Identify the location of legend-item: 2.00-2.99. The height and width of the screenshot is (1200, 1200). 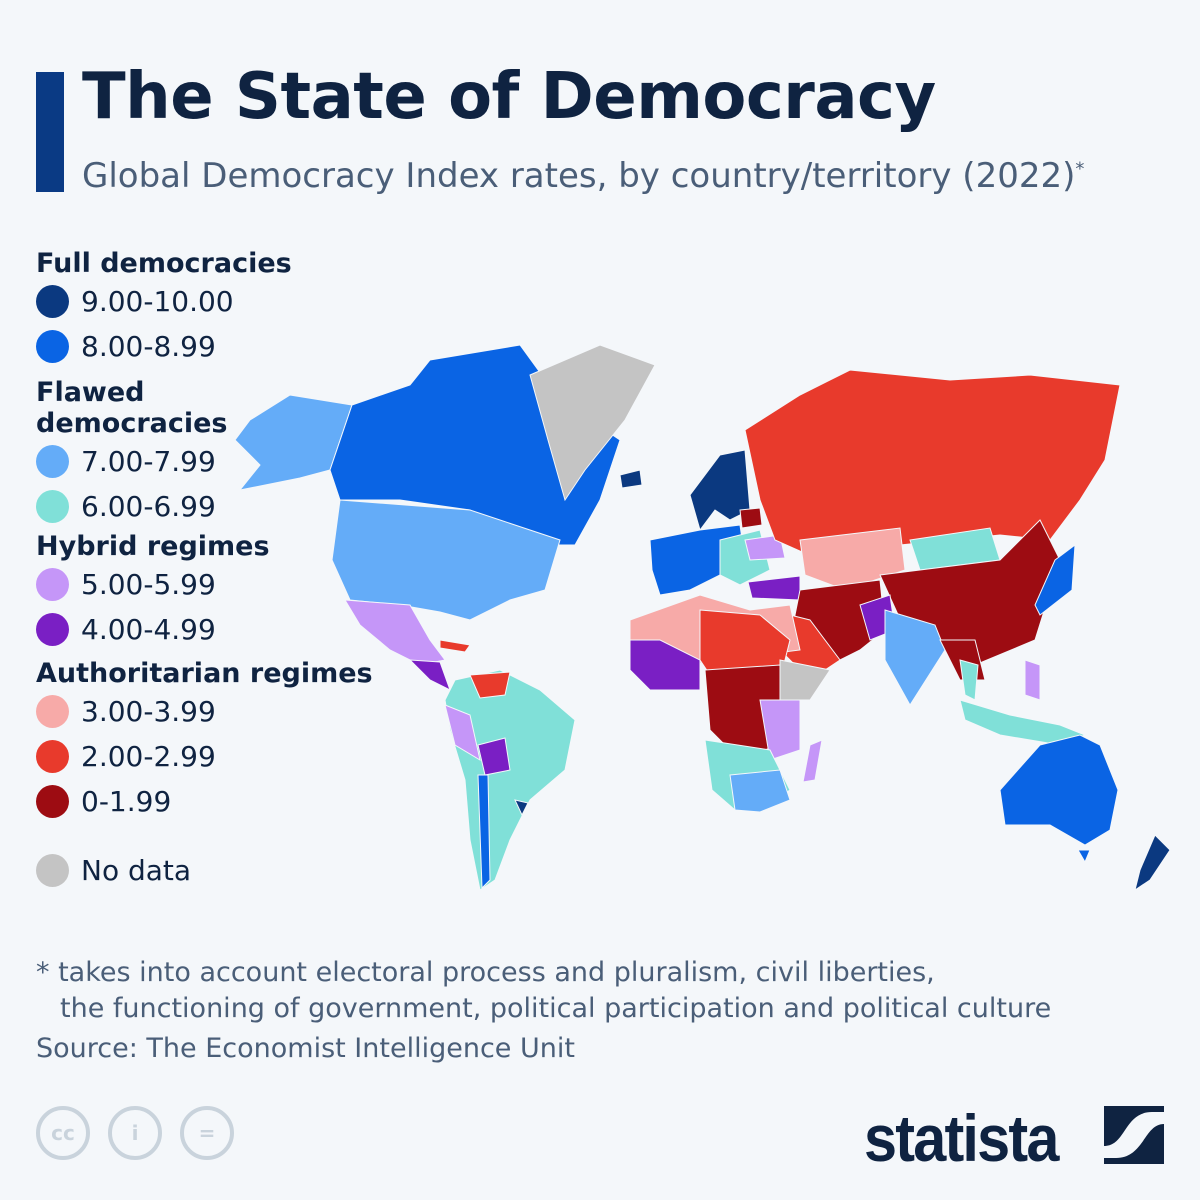
(204, 756).